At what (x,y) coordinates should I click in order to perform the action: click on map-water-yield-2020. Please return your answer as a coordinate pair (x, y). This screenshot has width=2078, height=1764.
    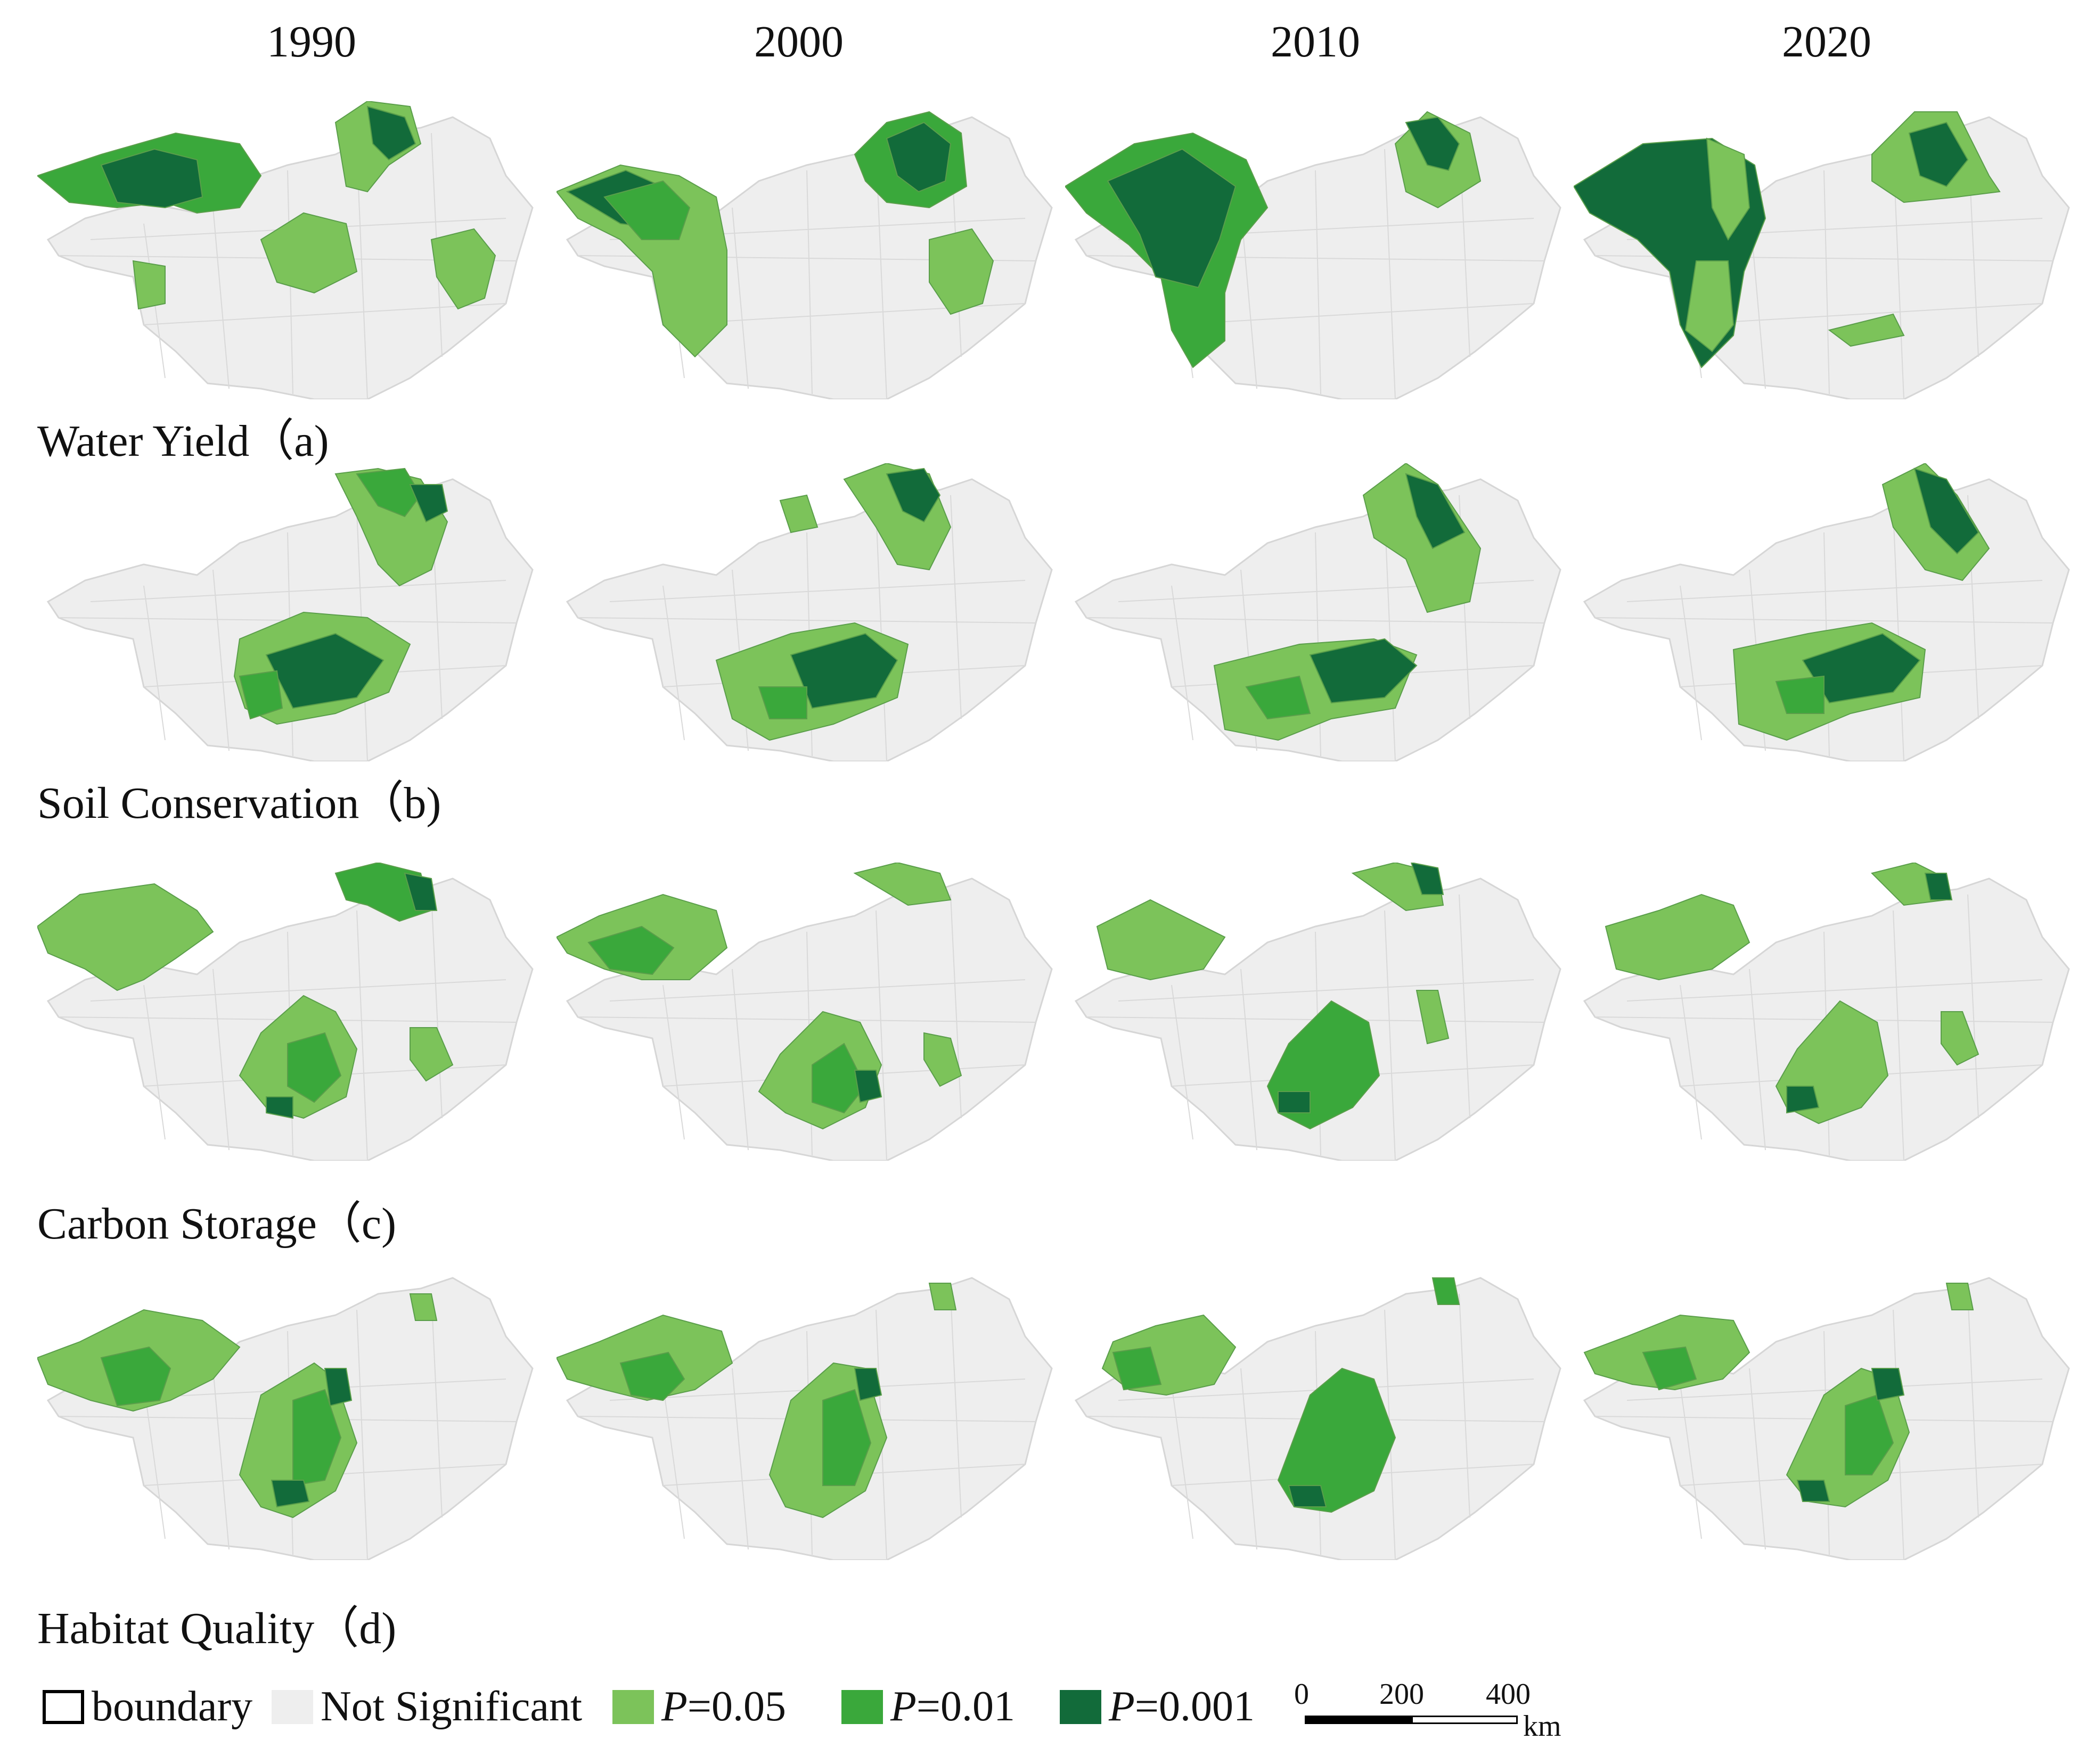
    Looking at the image, I should click on (1822, 255).